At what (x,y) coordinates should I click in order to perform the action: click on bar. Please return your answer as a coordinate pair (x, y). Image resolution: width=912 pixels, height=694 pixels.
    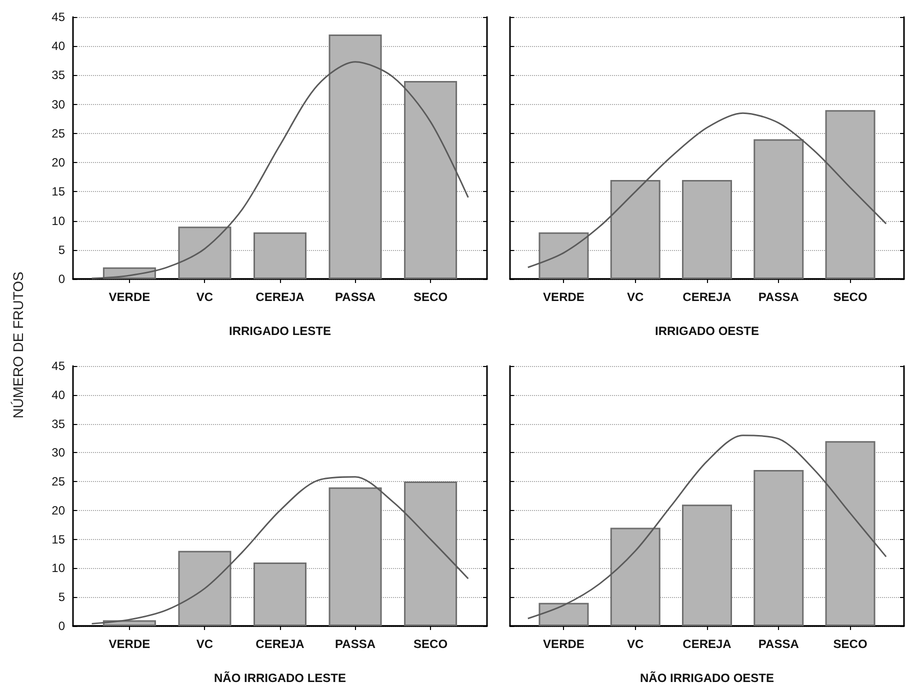
    Looking at the image, I should click on (563, 614).